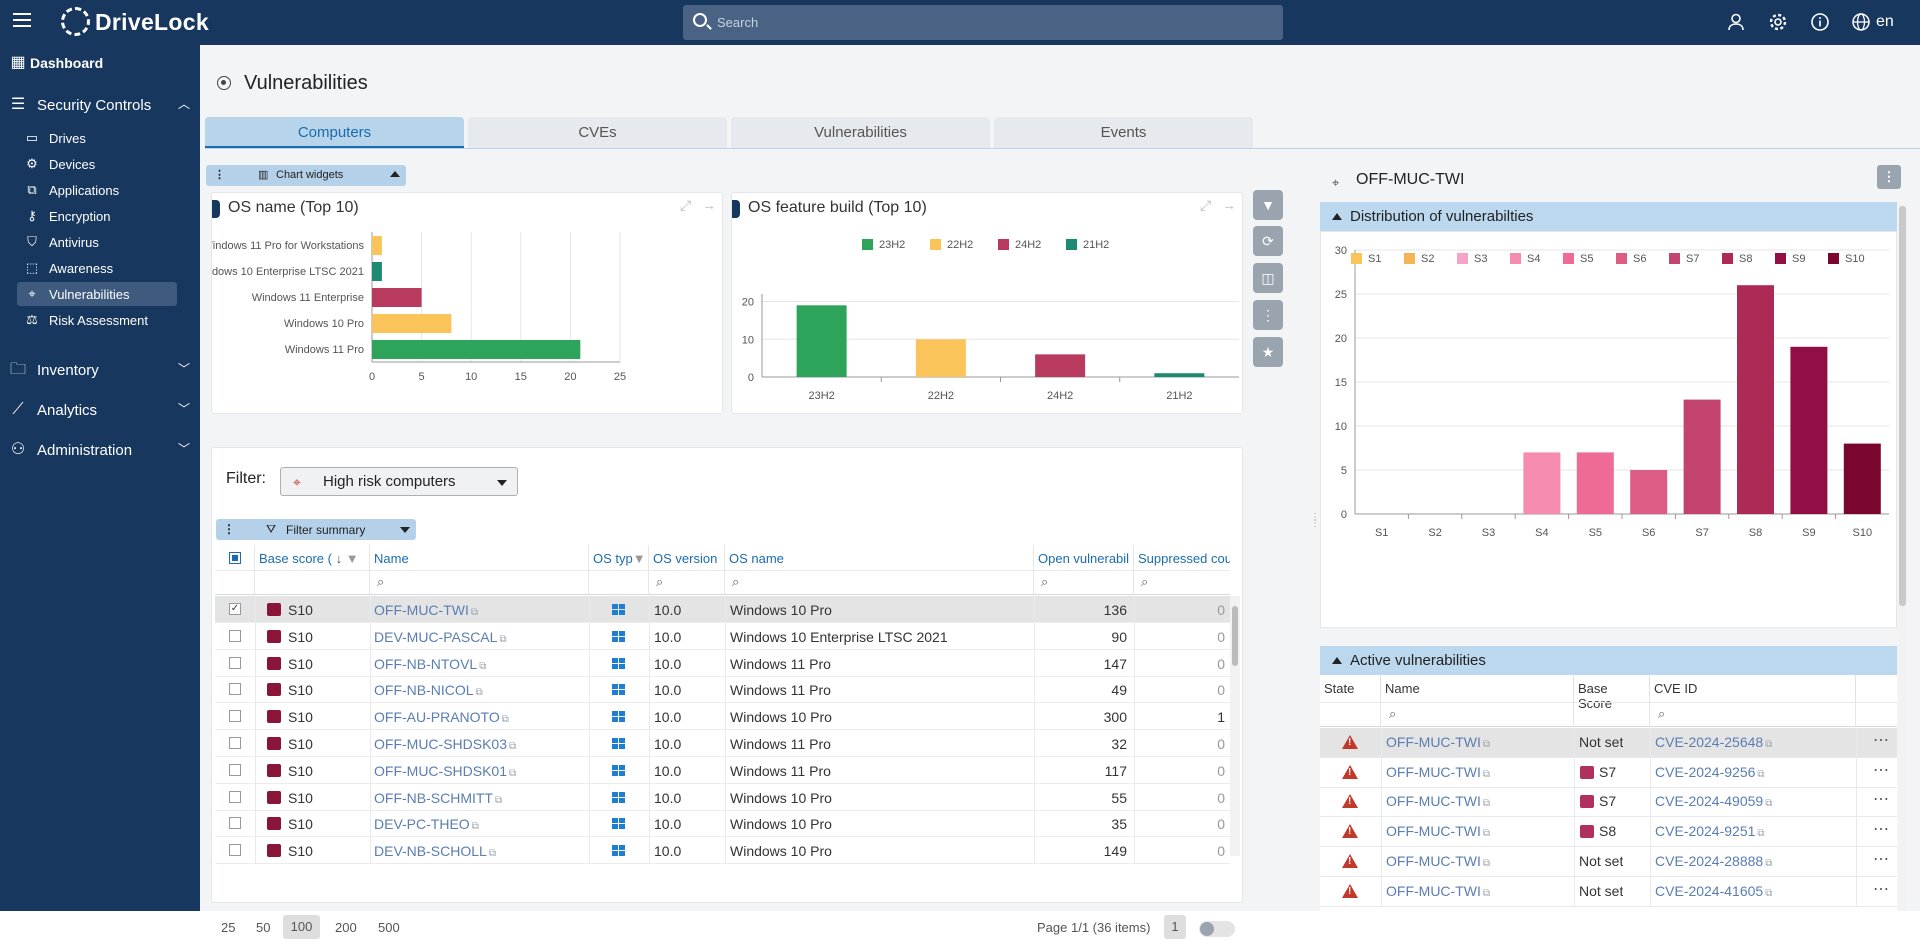 The image size is (1920, 943). What do you see at coordinates (1608, 216) in the screenshot?
I see `distribution-panel-header: Distribution of vulnerabilties` at bounding box center [1608, 216].